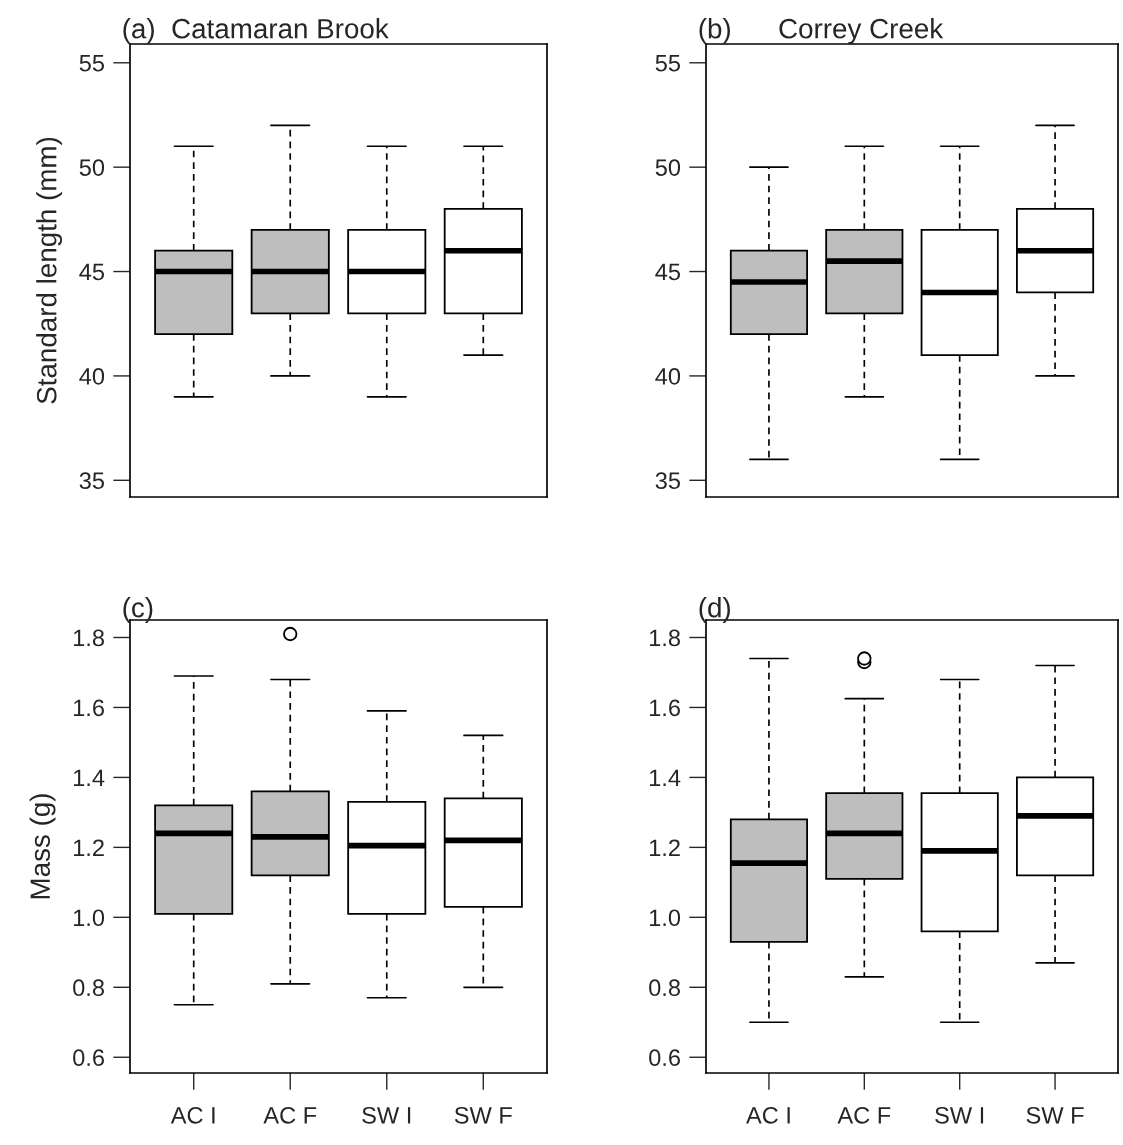  I want to click on chart-title: (c), so click(138, 610).